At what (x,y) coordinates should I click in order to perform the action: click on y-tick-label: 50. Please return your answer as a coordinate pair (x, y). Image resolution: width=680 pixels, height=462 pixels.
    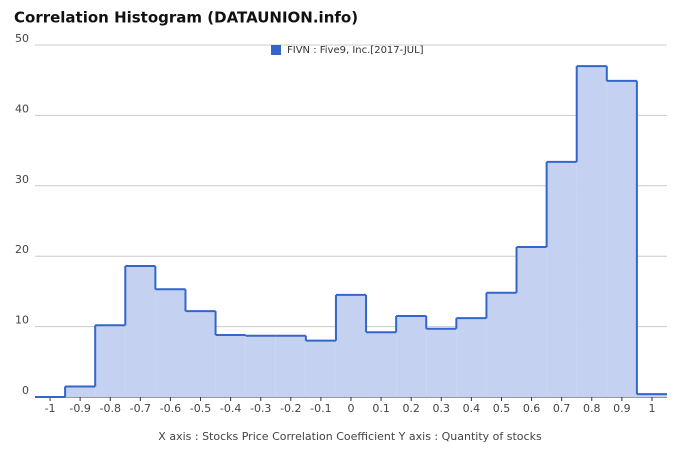
    Looking at the image, I should click on (22, 38).